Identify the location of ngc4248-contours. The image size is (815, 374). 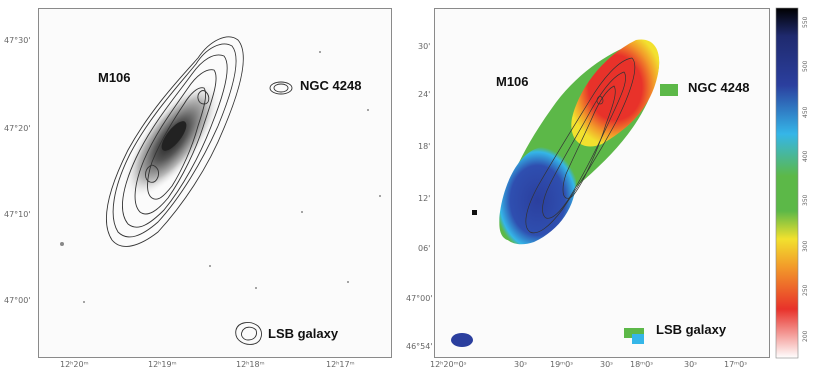
(281, 88).